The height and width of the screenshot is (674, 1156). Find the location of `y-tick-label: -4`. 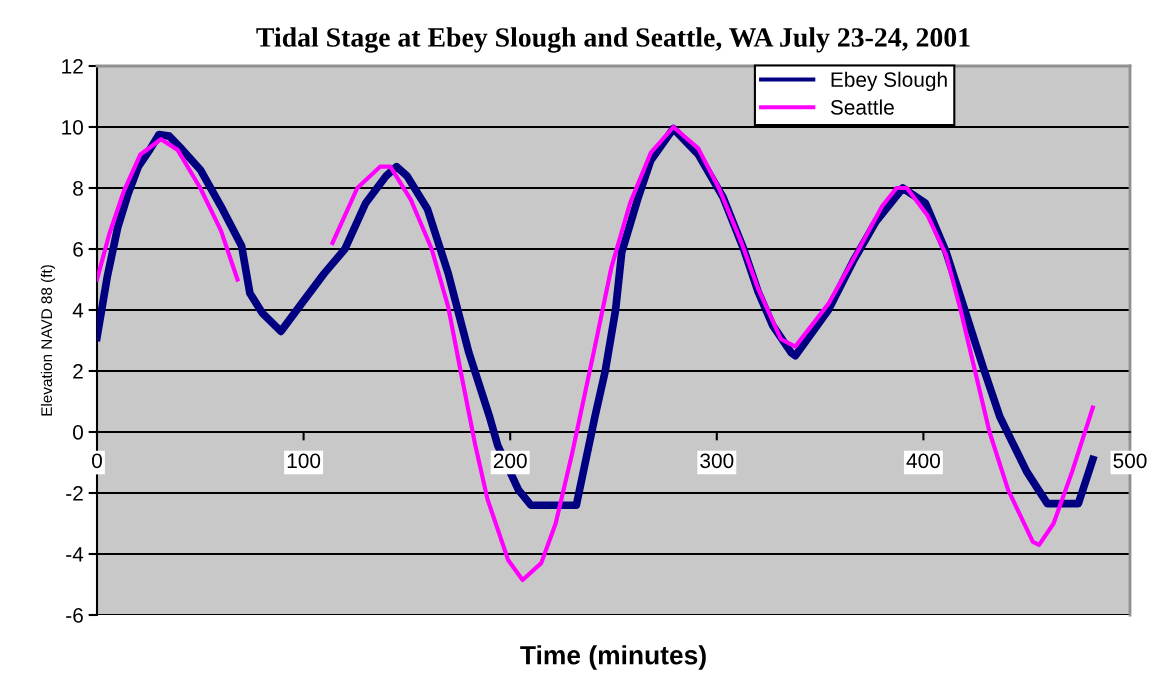

y-tick-label: -4 is located at coordinates (75, 554).